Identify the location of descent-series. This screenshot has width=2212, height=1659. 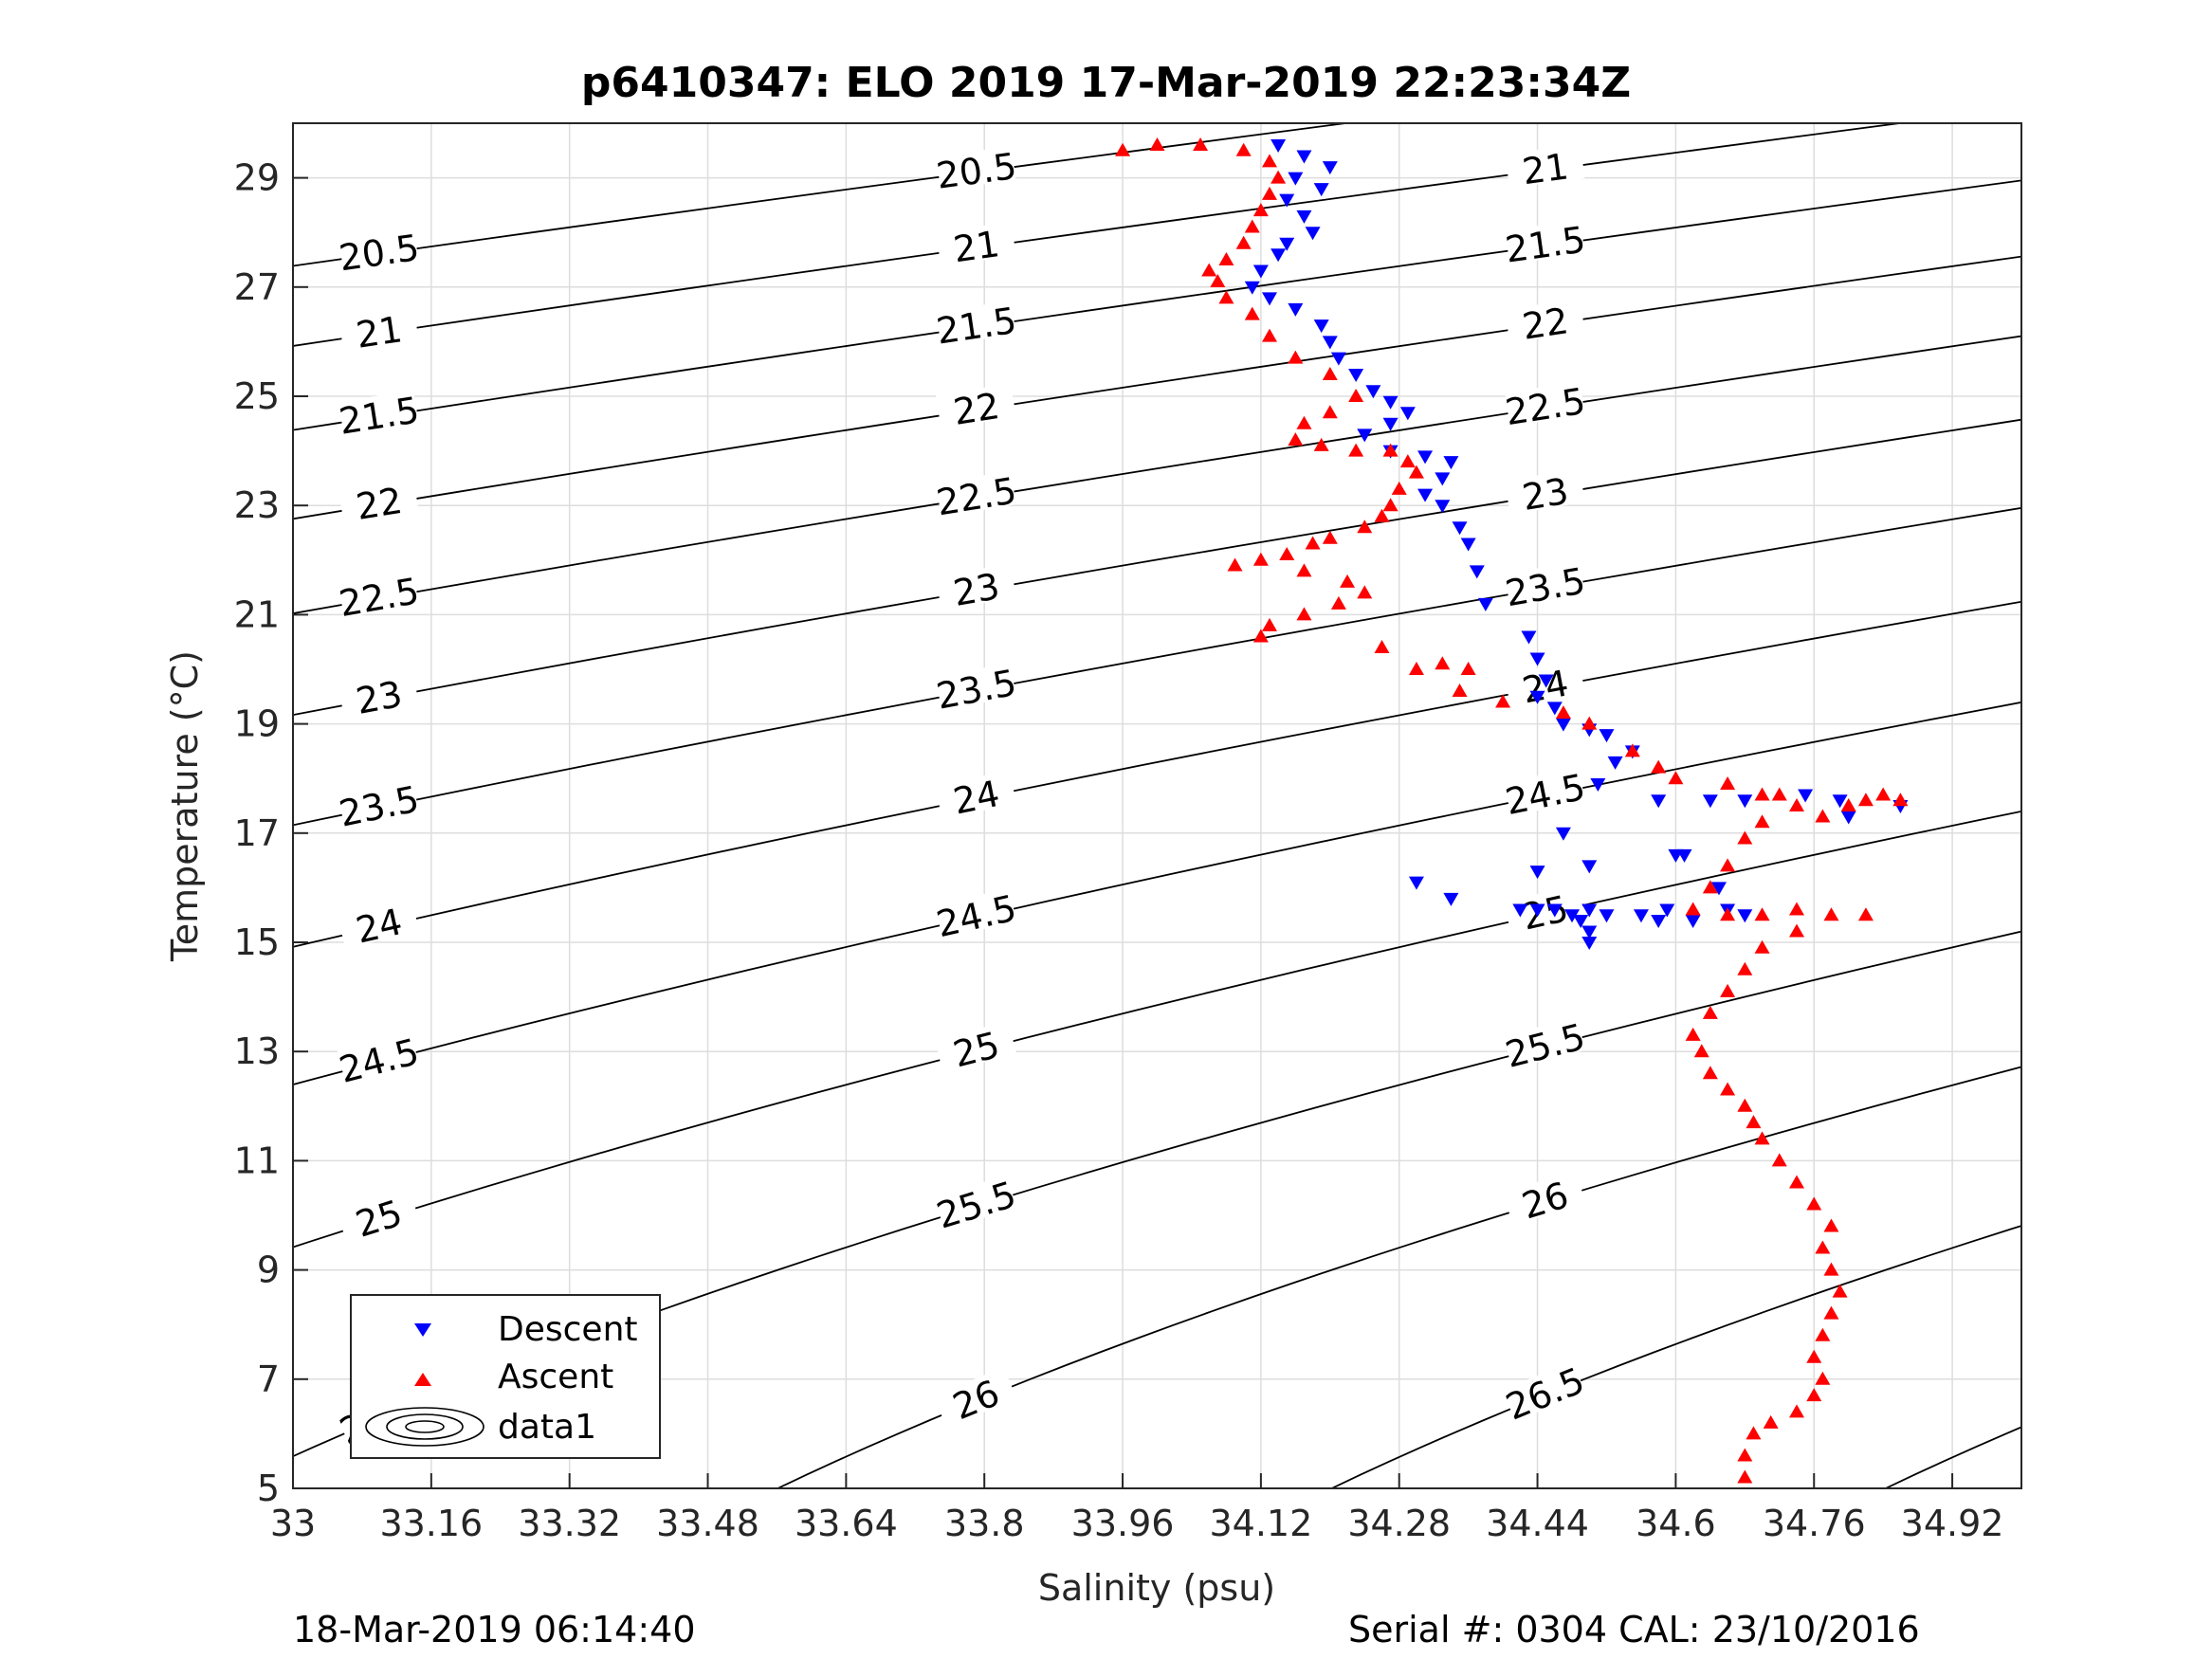
(1576, 544).